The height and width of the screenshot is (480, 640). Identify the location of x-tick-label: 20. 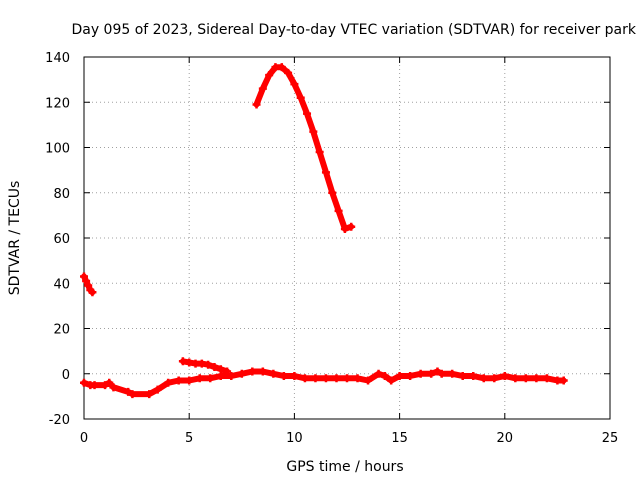
(505, 438).